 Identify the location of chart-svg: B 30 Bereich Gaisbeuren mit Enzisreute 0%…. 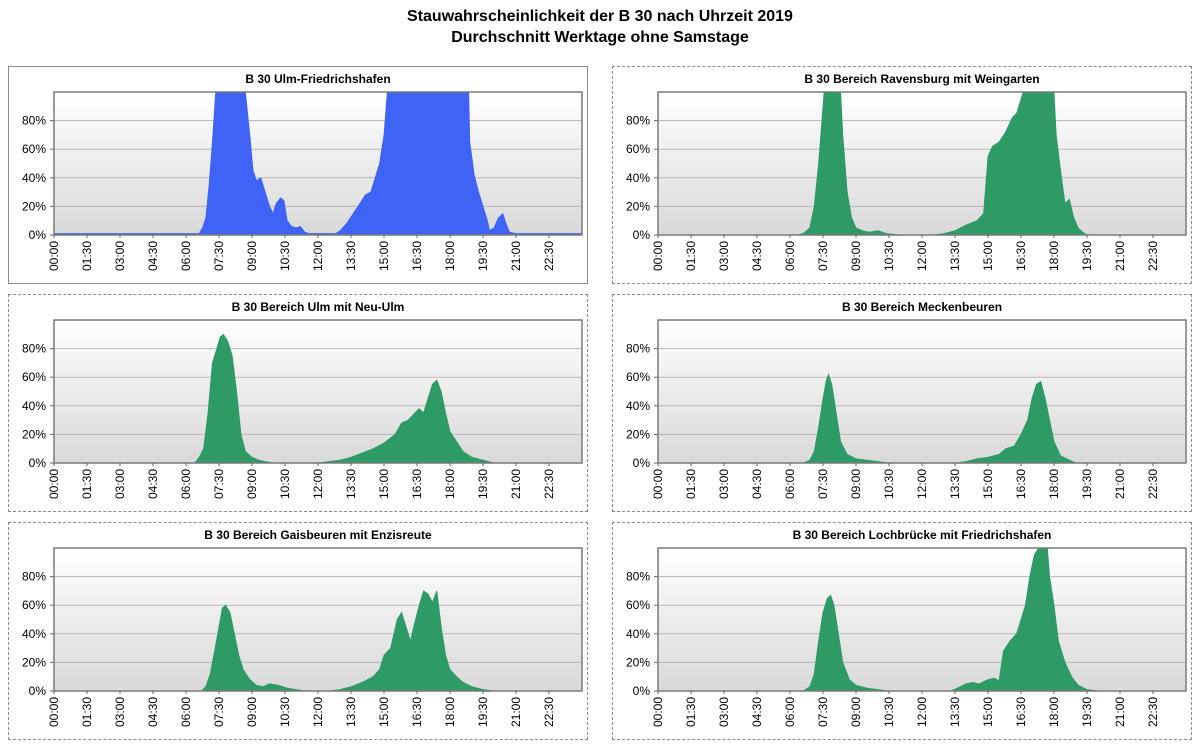
(302, 627).